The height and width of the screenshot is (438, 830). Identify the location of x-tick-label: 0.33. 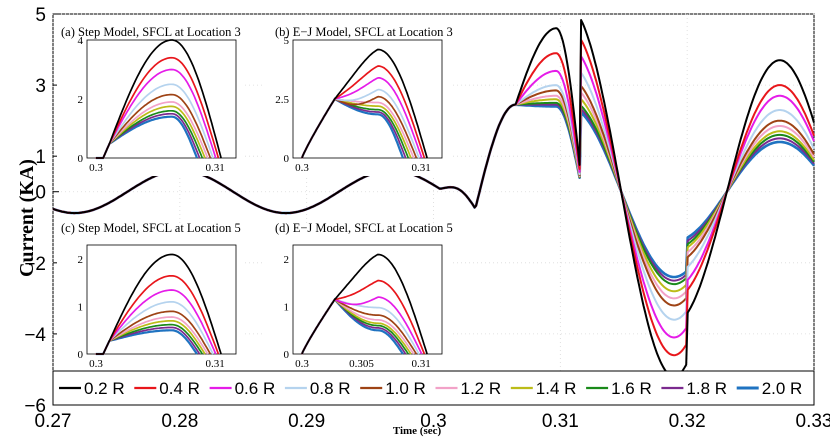
(813, 421).